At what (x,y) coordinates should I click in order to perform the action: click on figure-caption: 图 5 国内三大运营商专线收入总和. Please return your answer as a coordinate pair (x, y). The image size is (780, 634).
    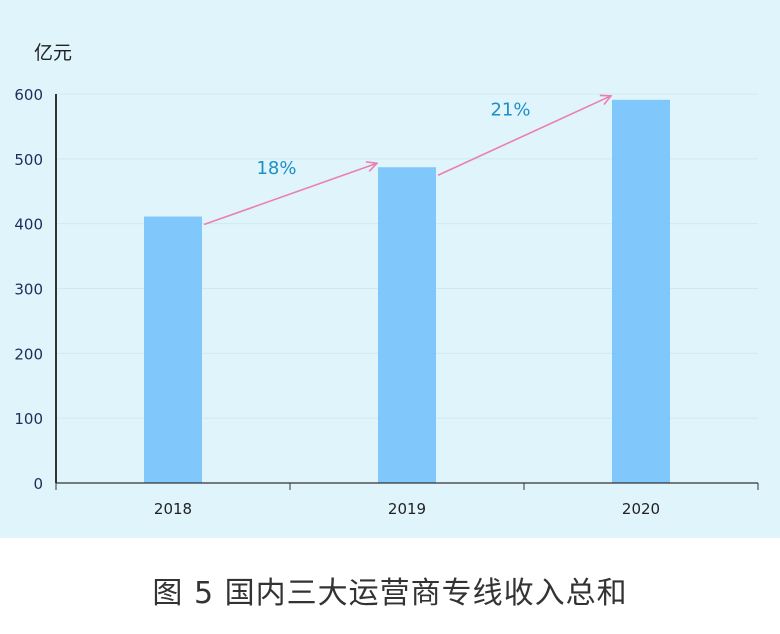
    Looking at the image, I should click on (390, 593).